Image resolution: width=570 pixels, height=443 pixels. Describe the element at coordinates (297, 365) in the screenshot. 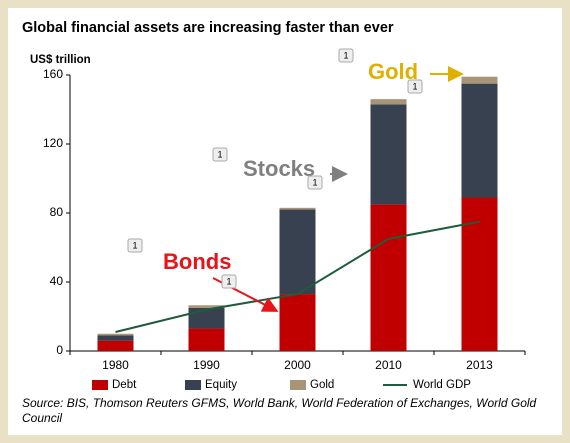

I see `x-tick-label: 2000` at that location.